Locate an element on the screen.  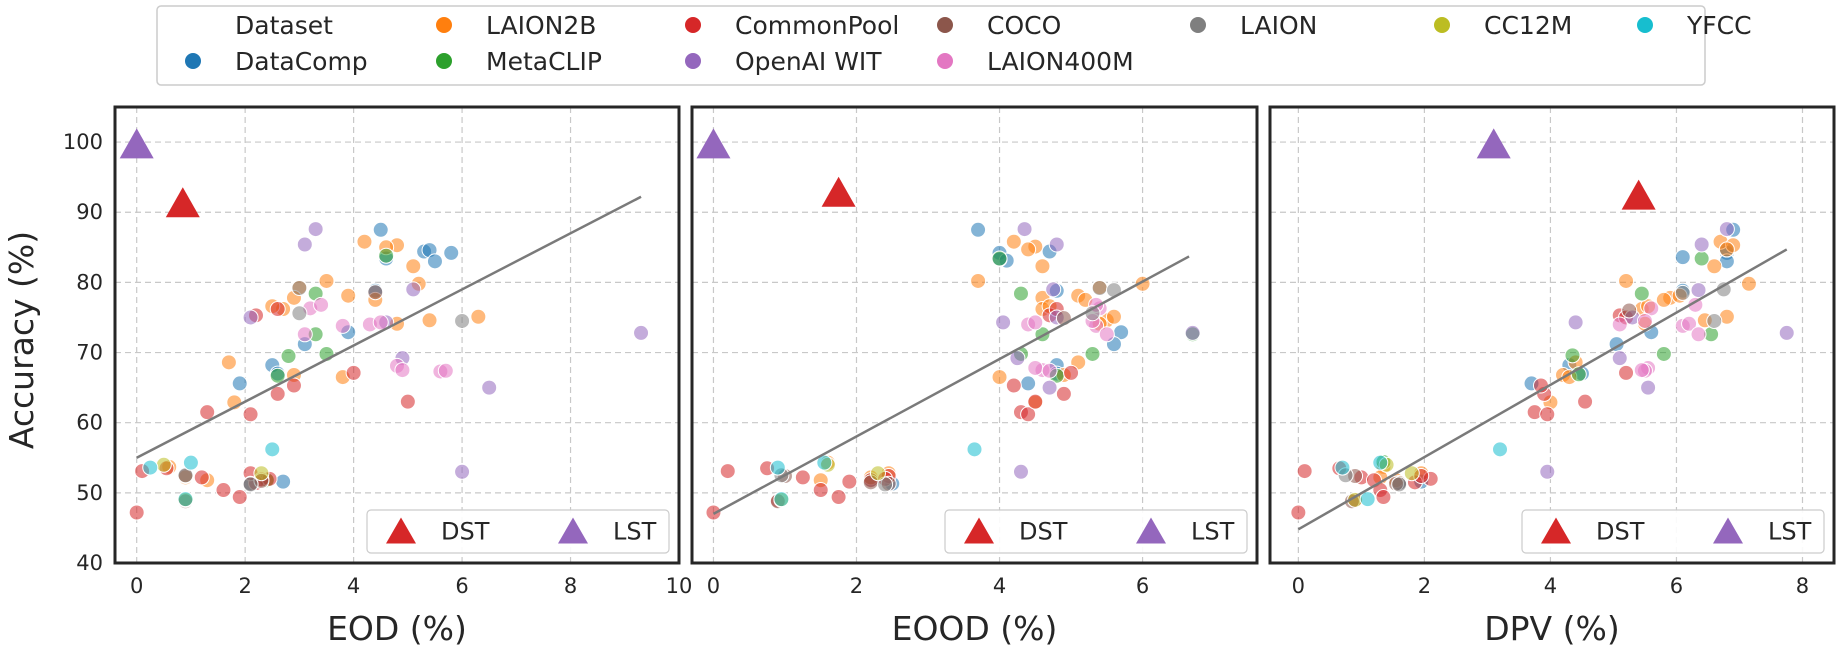
legend-label: YFCC is located at coordinates (1719, 25).